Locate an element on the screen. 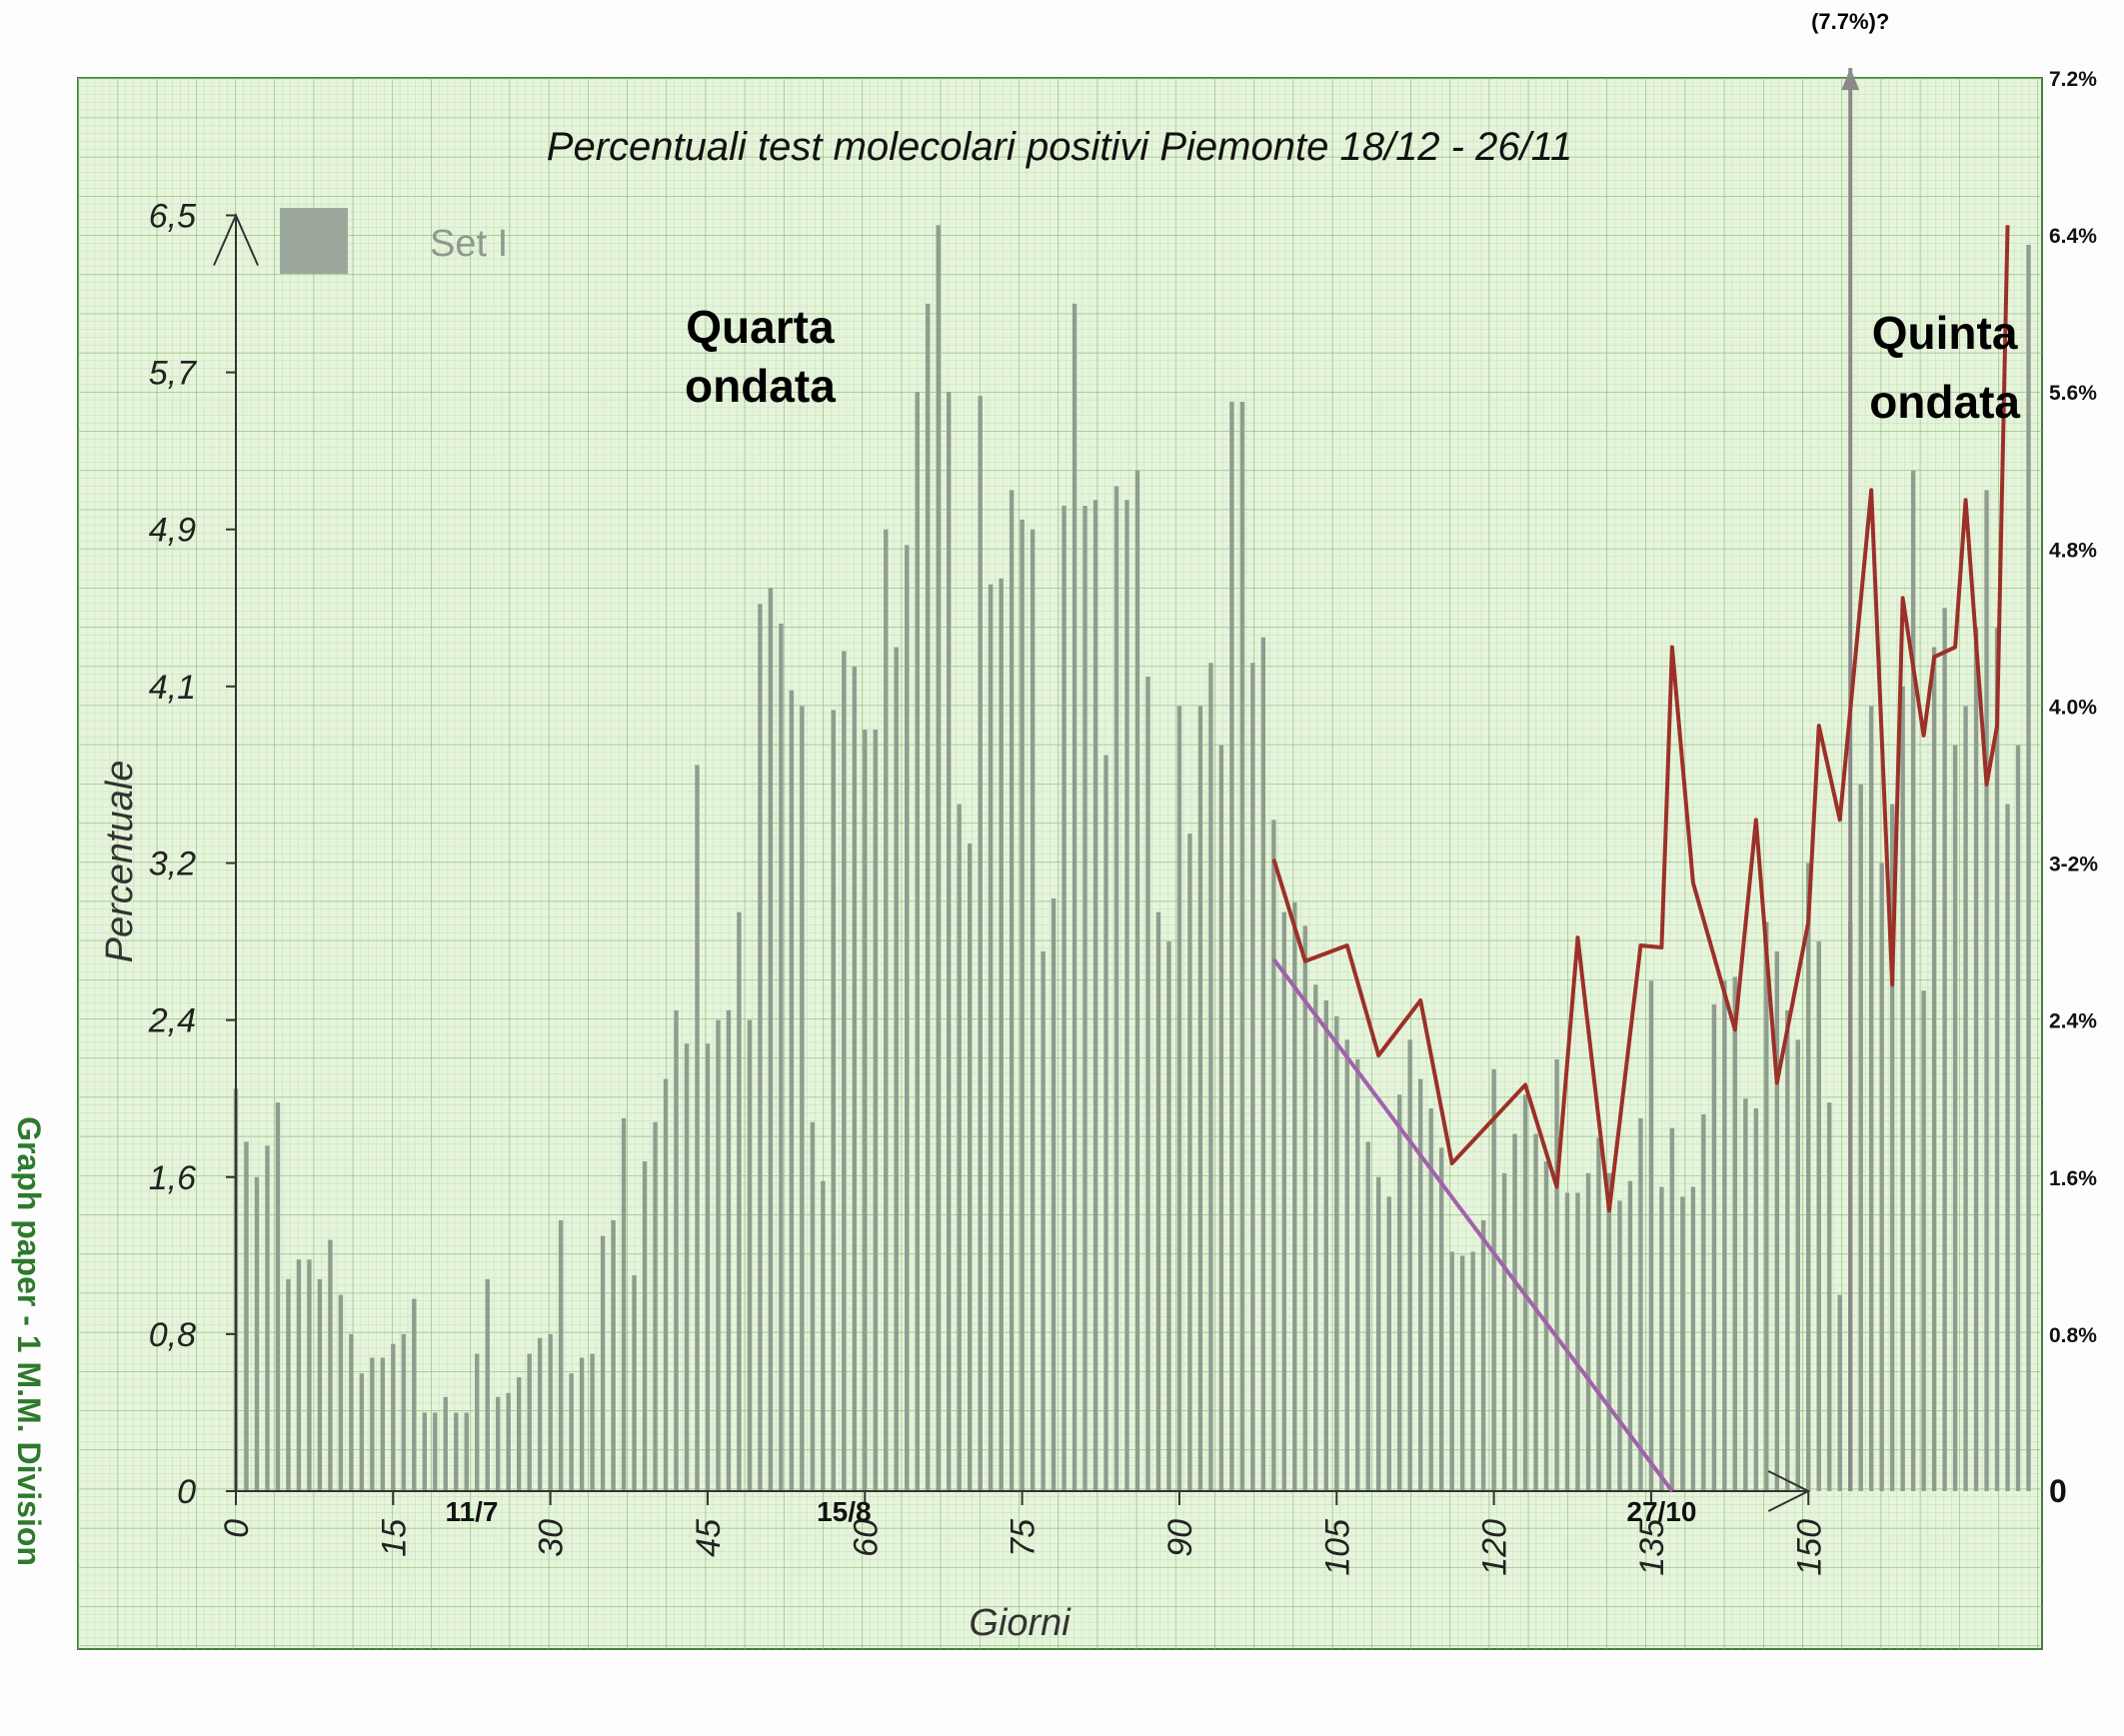 This screenshot has height=1736, width=2124. x-axis-label: Giorni is located at coordinates (1020, 1623).